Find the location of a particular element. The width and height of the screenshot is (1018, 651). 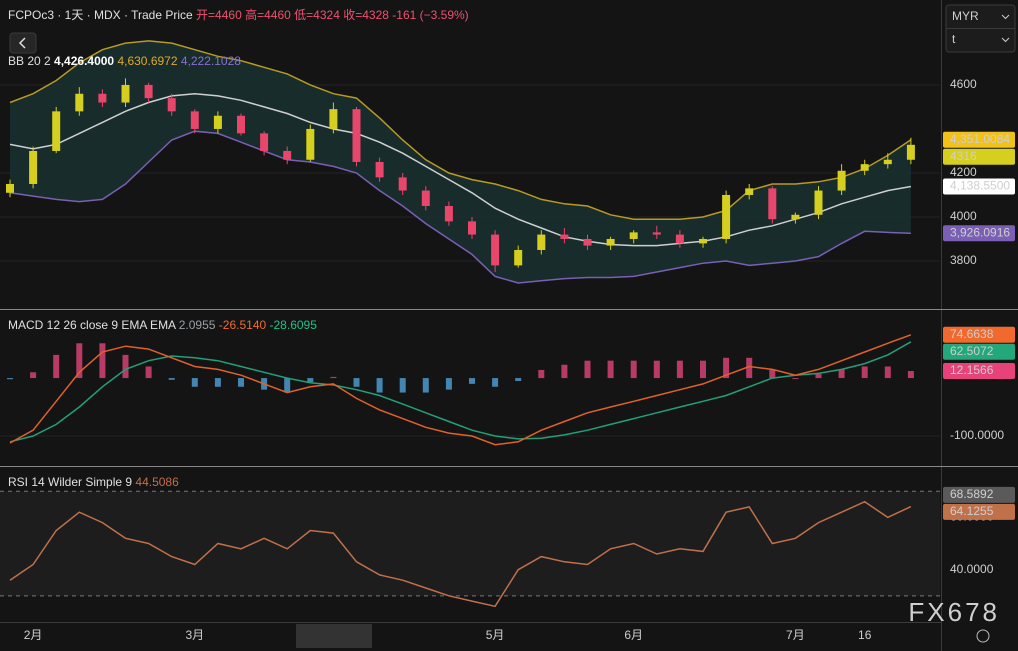

dropdown-icons is located at coordinates (1005, 28).